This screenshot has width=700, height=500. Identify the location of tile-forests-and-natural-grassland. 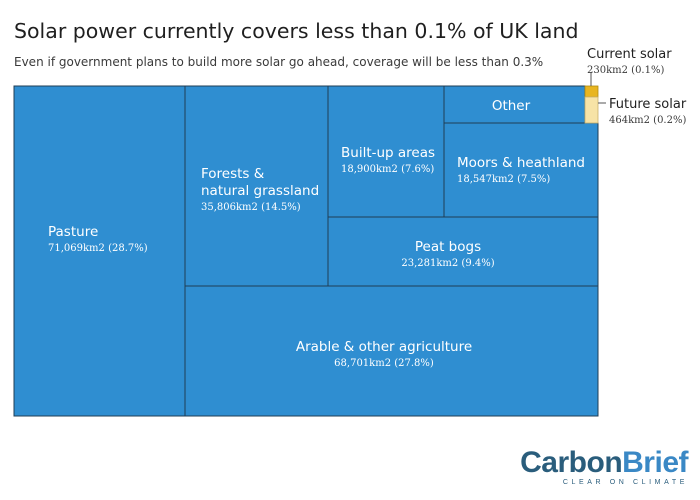
(256, 186).